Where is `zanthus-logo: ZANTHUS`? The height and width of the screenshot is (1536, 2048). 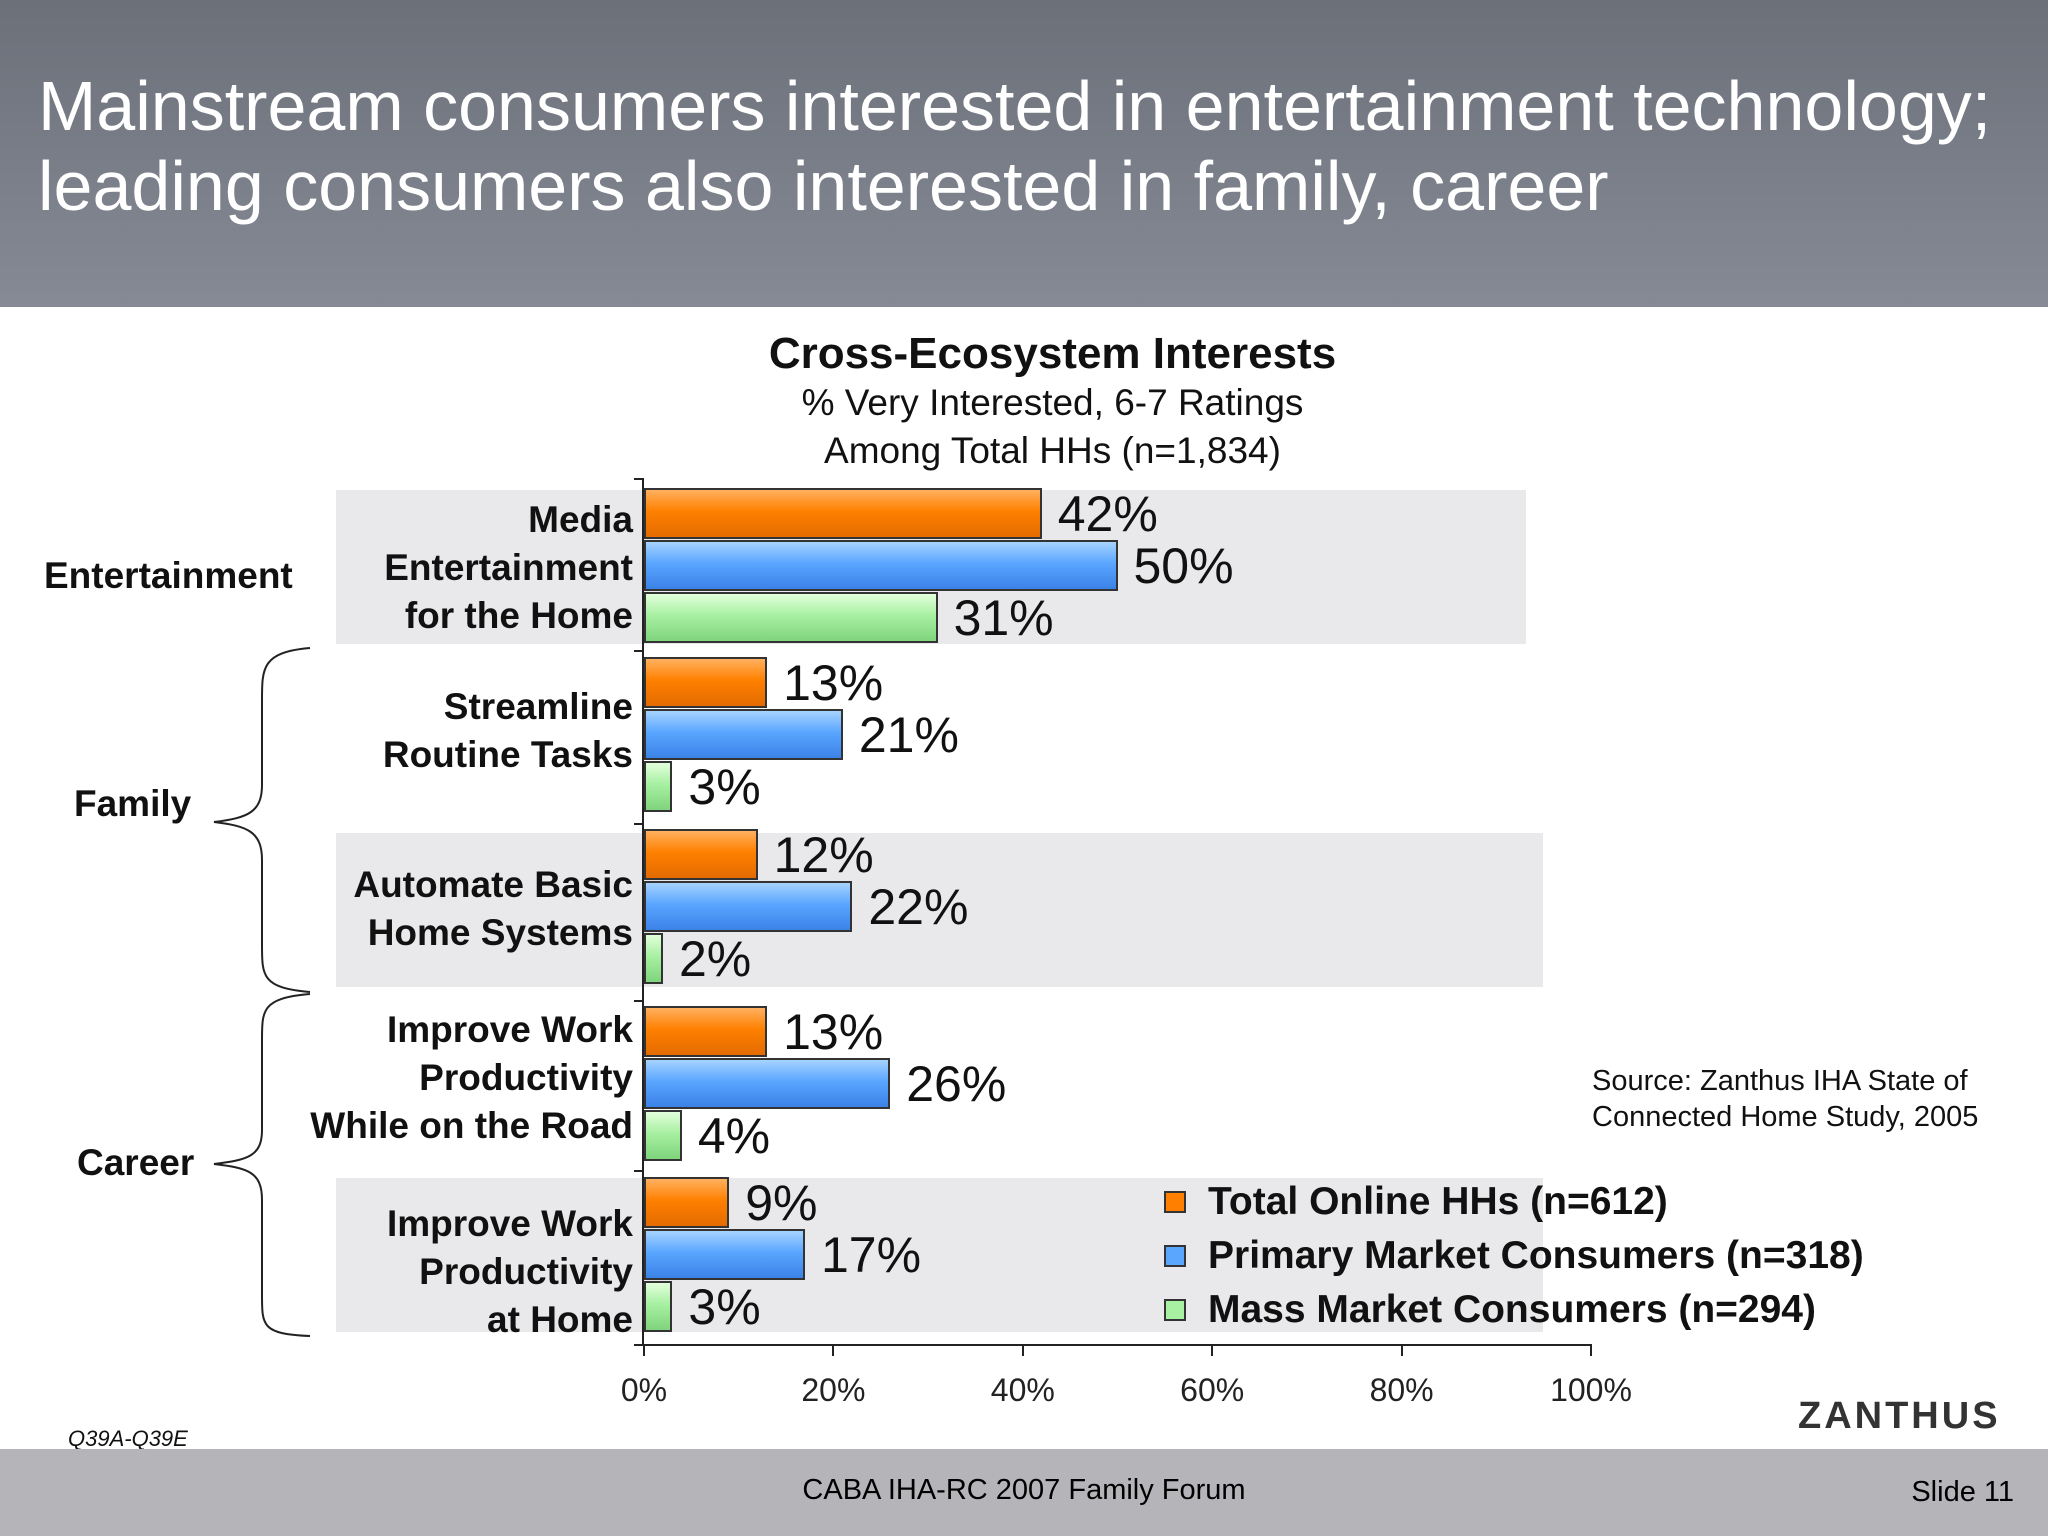
zanthus-logo: ZANTHUS is located at coordinates (1899, 1416).